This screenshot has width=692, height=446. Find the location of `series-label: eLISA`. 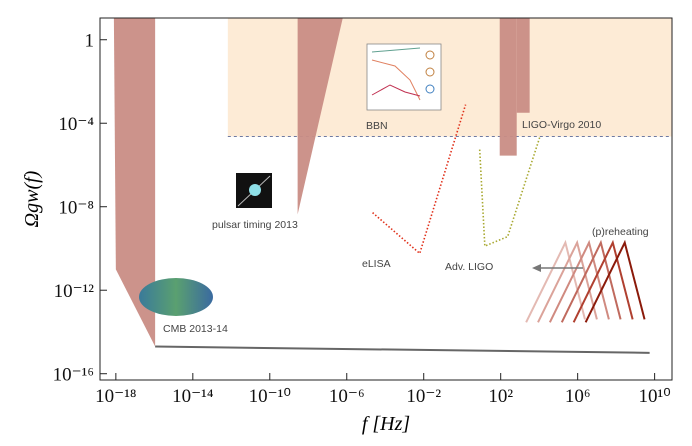

series-label: eLISA is located at coordinates (376, 264).